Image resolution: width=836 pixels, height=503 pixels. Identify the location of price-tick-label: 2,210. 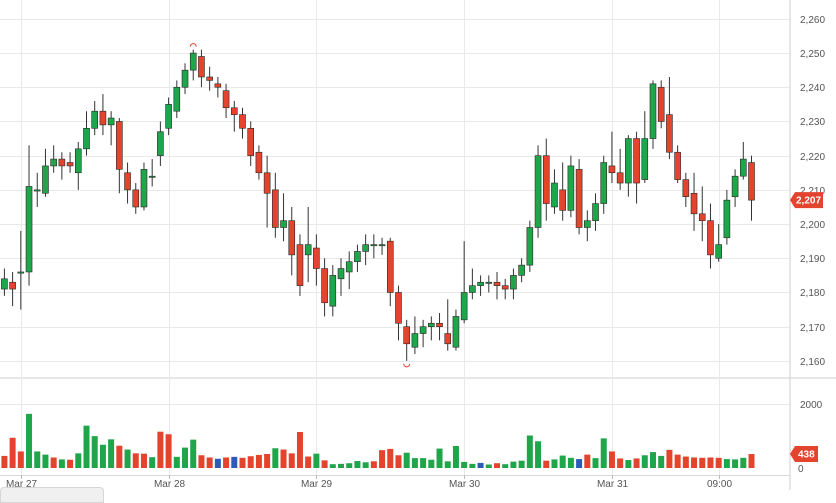
(812, 191).